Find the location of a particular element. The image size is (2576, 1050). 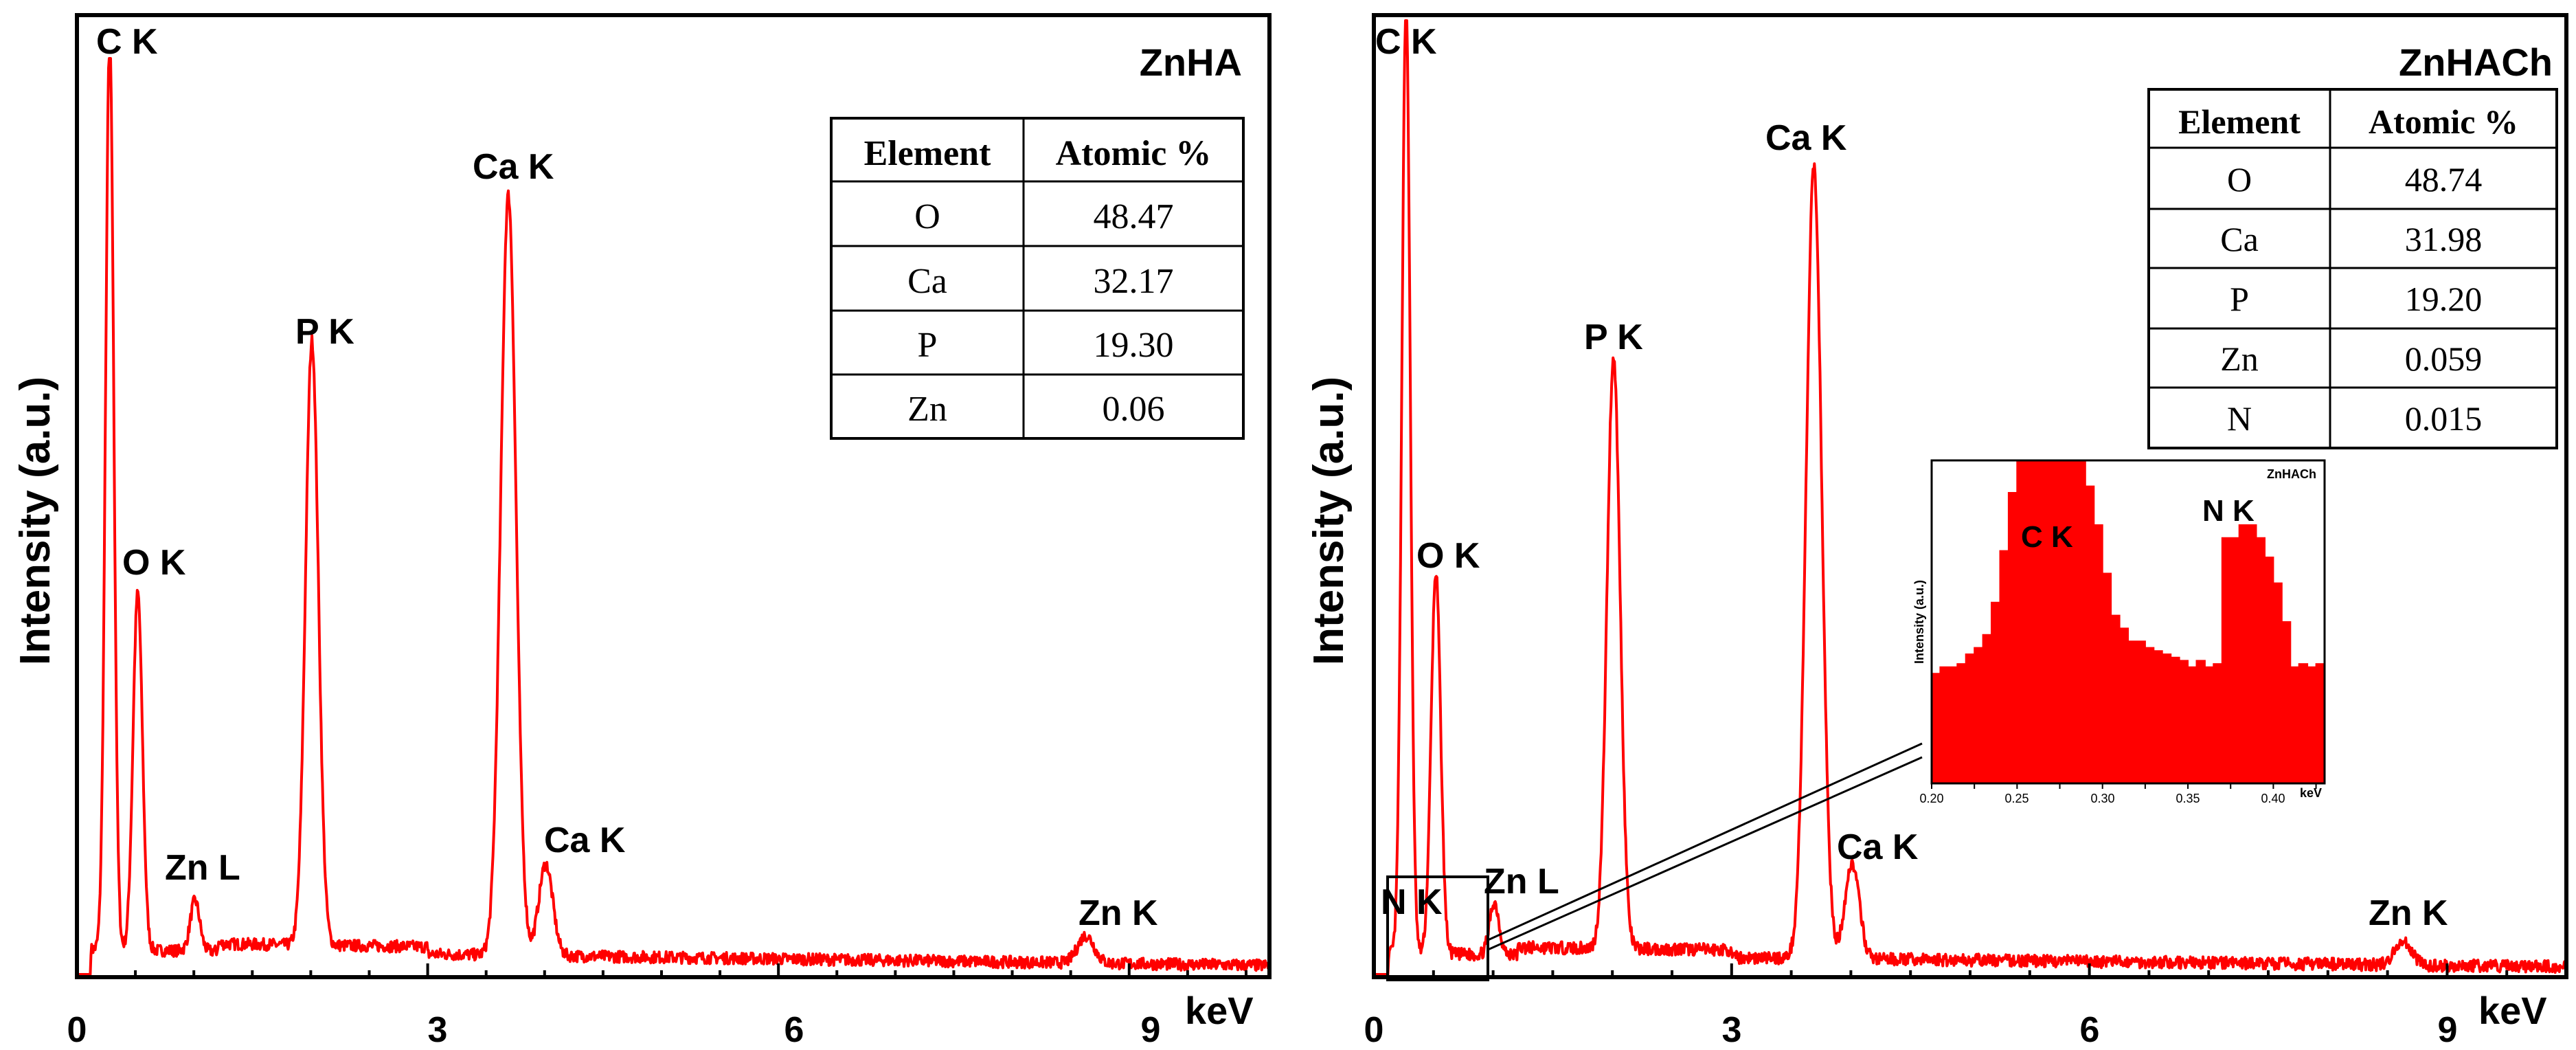

inset-x-tick-label: 0.25 is located at coordinates (2016, 799).